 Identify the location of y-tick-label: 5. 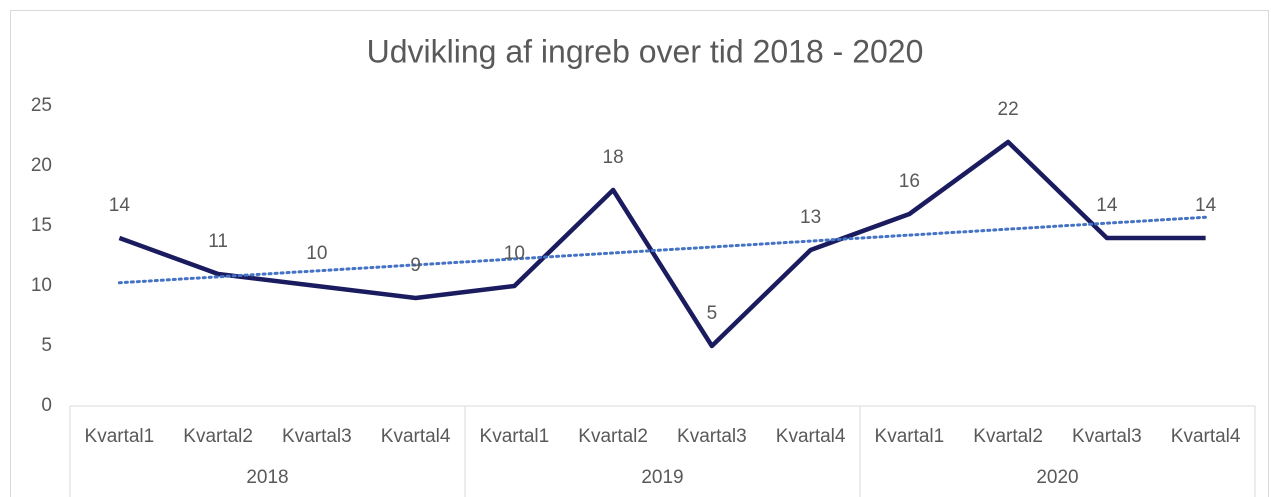
(46, 345).